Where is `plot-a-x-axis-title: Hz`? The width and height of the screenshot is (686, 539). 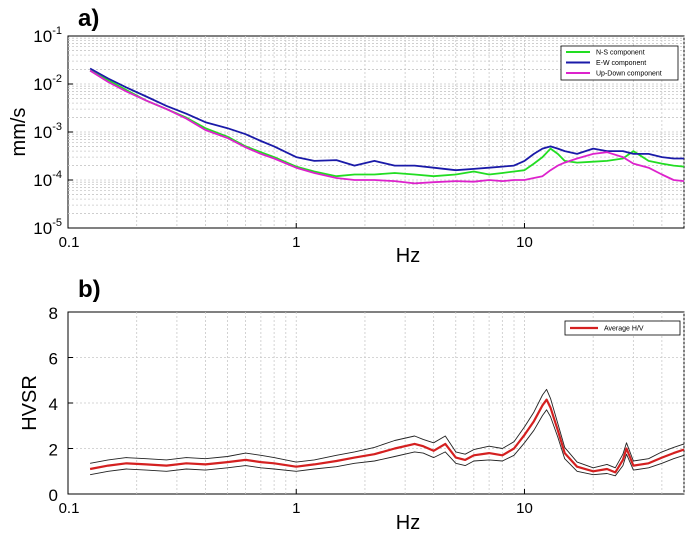
plot-a-x-axis-title: Hz is located at coordinates (408, 256).